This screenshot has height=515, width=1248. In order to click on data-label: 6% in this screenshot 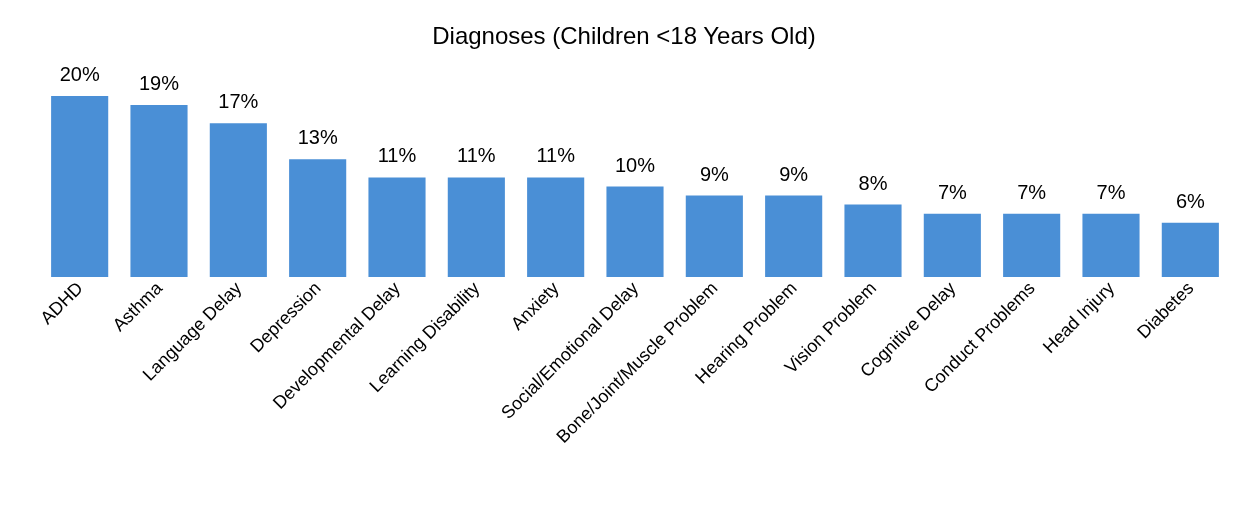, I will do `click(1190, 200)`.